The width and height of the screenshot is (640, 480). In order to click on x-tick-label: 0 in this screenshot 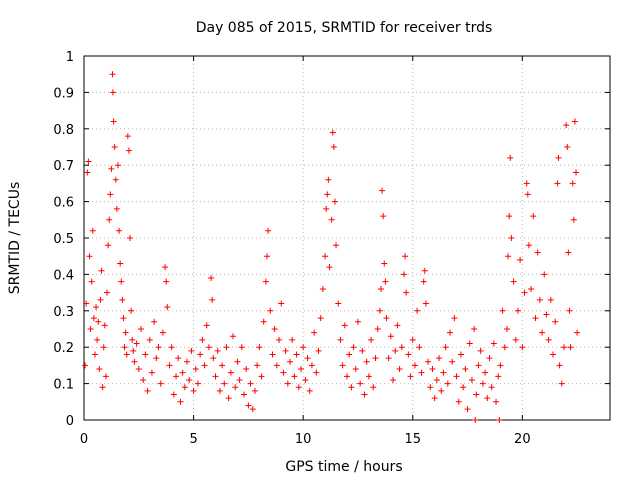, I will do `click(84, 439)`.